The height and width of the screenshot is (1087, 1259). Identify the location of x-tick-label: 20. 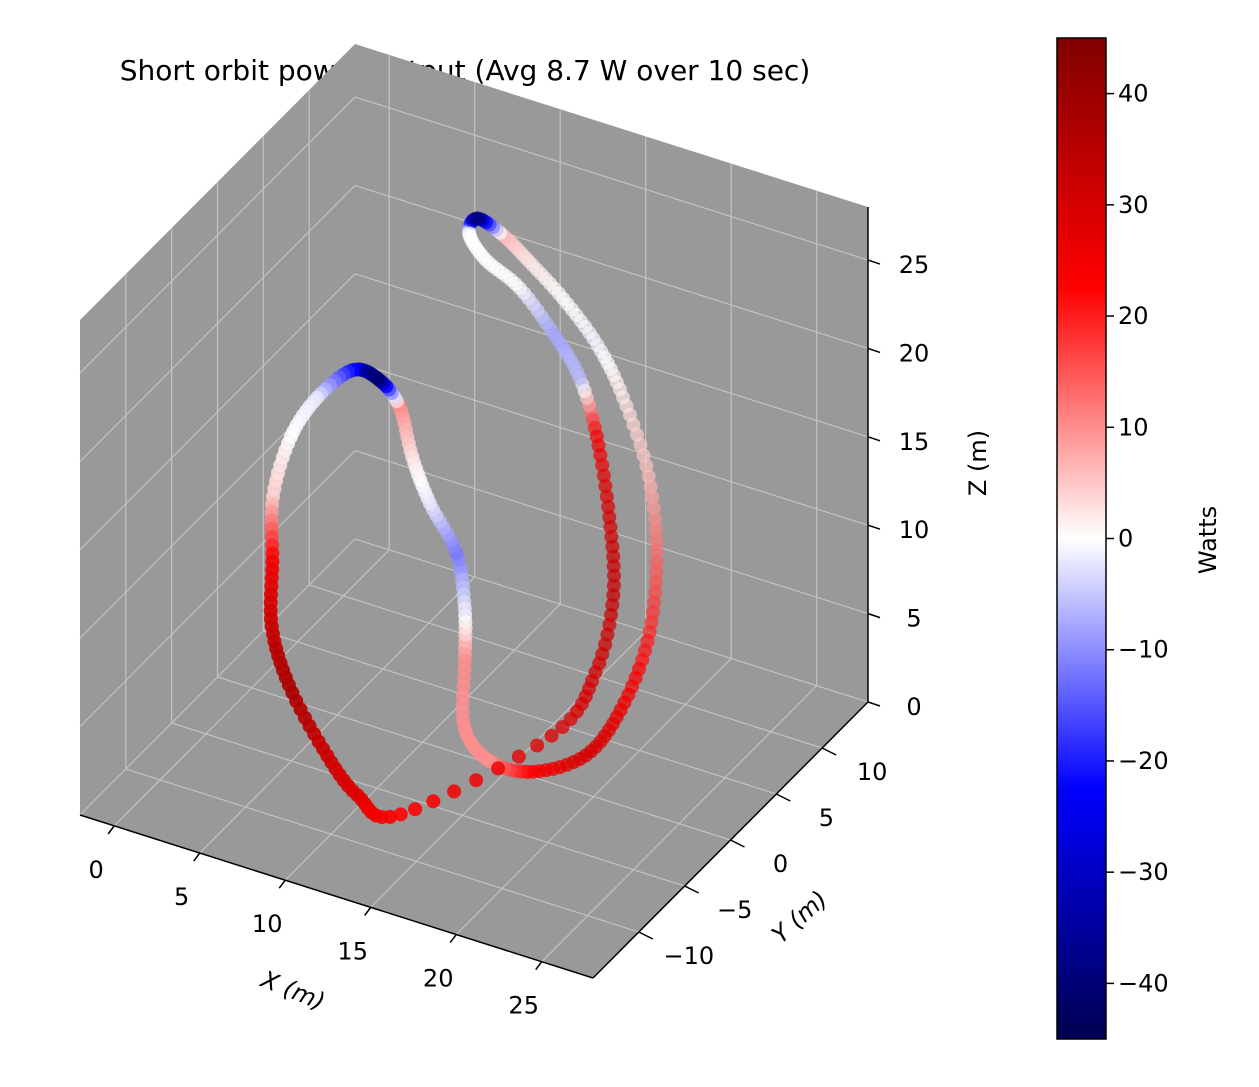
(438, 979).